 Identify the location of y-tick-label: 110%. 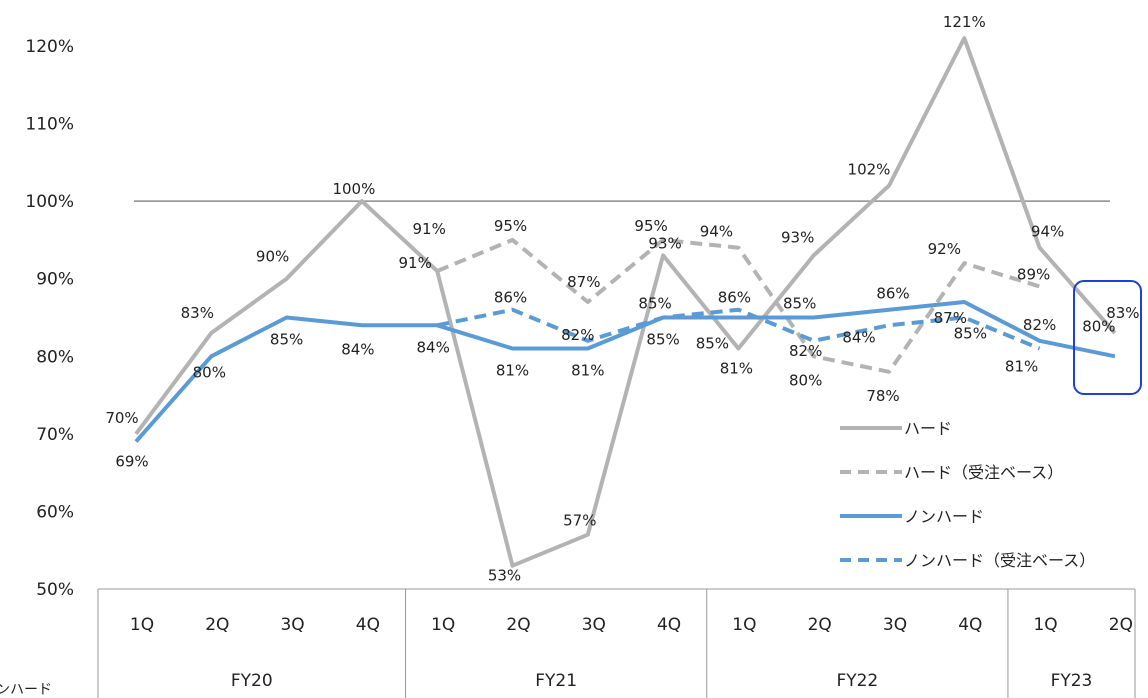
(49, 125).